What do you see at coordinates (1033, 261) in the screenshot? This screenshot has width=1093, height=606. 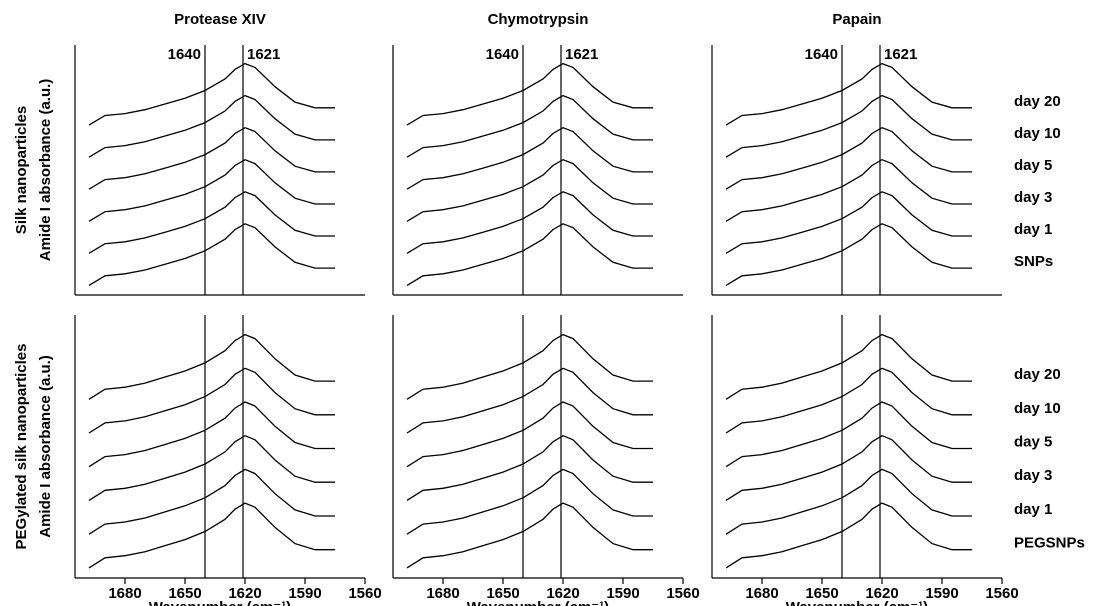 I see `series-label: SNPs` at bounding box center [1033, 261].